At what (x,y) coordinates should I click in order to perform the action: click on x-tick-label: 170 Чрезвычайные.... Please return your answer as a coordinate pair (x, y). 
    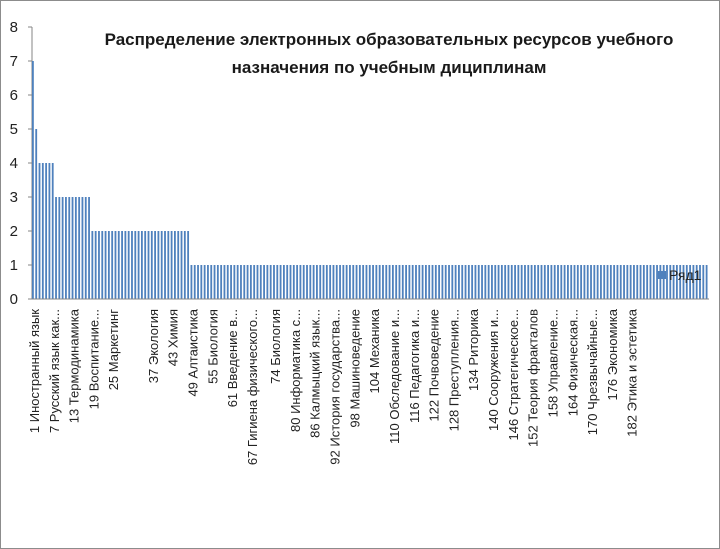
    Looking at the image, I should click on (592, 372).